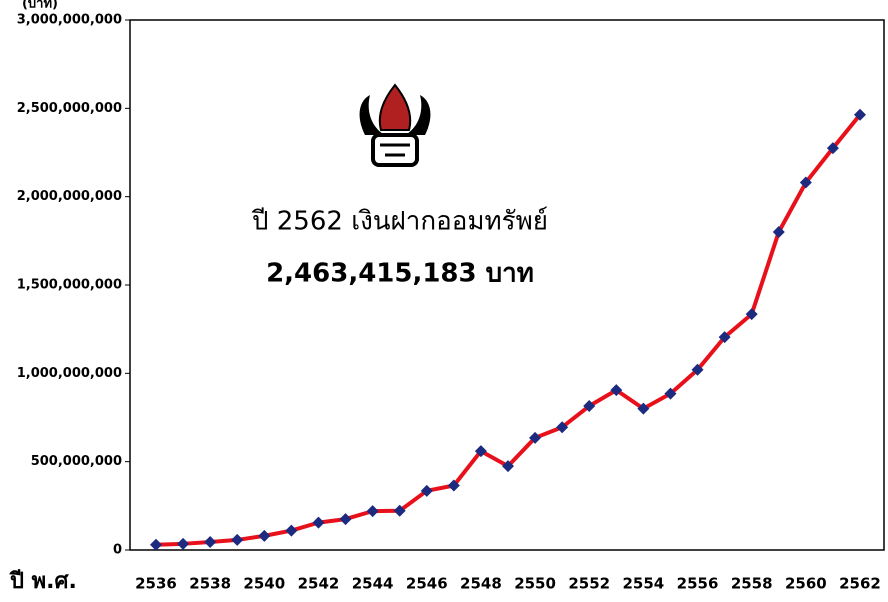 This screenshot has height=602, width=888. What do you see at coordinates (76, 461) in the screenshot?
I see `y-tick-label: 500,000,000` at bounding box center [76, 461].